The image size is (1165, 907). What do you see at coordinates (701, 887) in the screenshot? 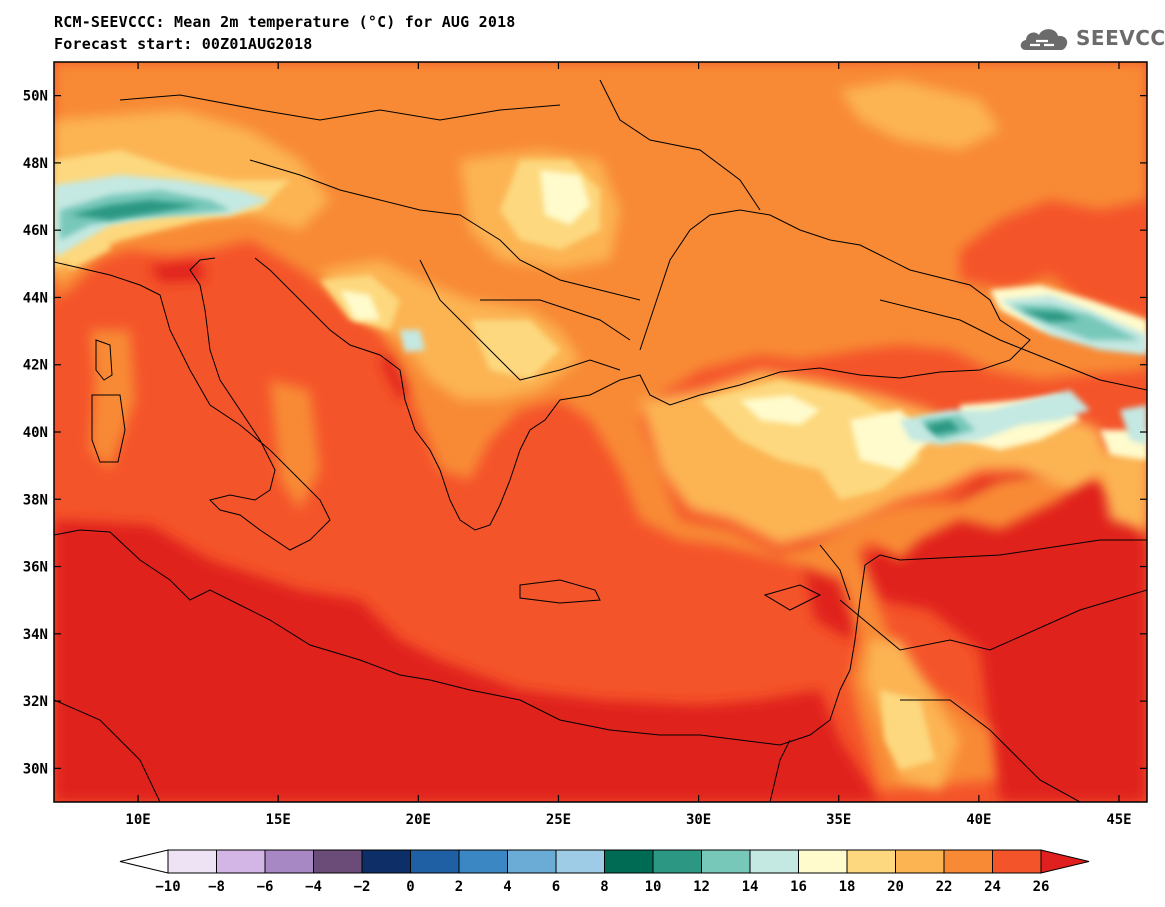
I see `colorbar-label: 12` at bounding box center [701, 887].